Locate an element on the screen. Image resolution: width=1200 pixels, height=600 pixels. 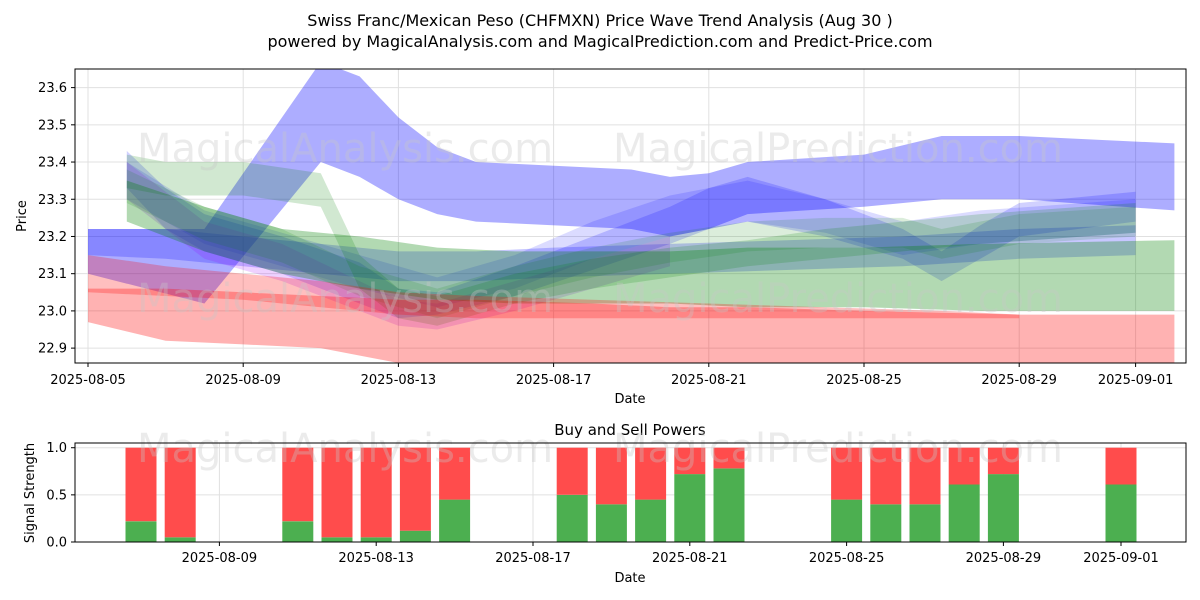
buy-sell-y-ticks: 0.0 0.5 1.0 is located at coordinates (60, 496).